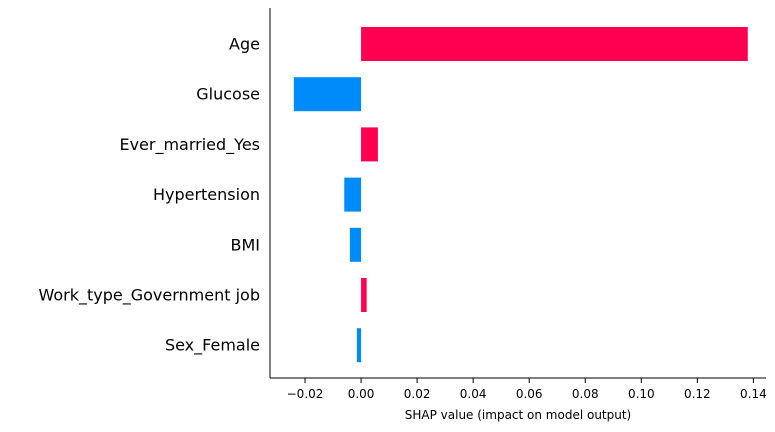 Image resolution: width=775 pixels, height=432 pixels. I want to click on x-tick-label: 0.06, so click(529, 394).